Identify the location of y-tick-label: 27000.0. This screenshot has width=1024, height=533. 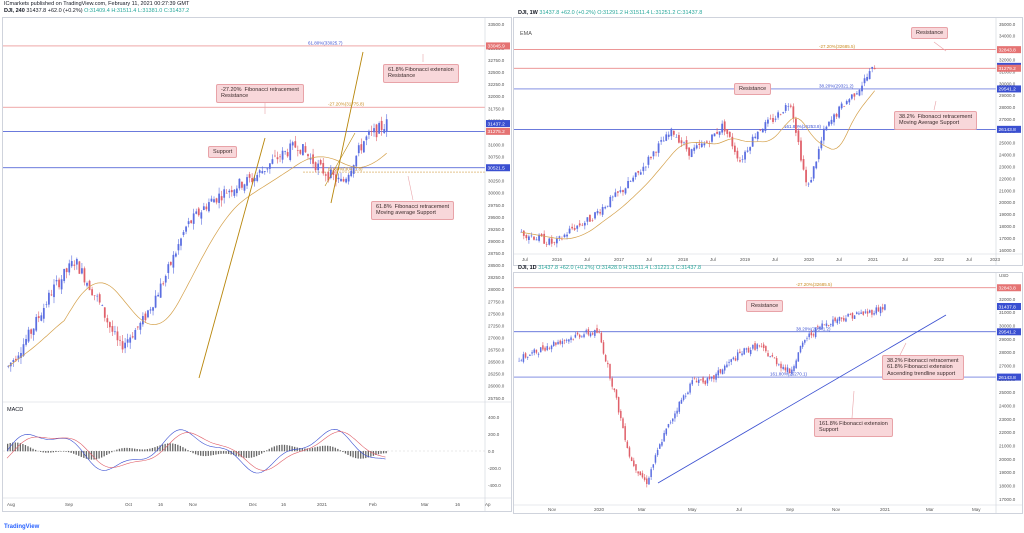
(1007, 119).